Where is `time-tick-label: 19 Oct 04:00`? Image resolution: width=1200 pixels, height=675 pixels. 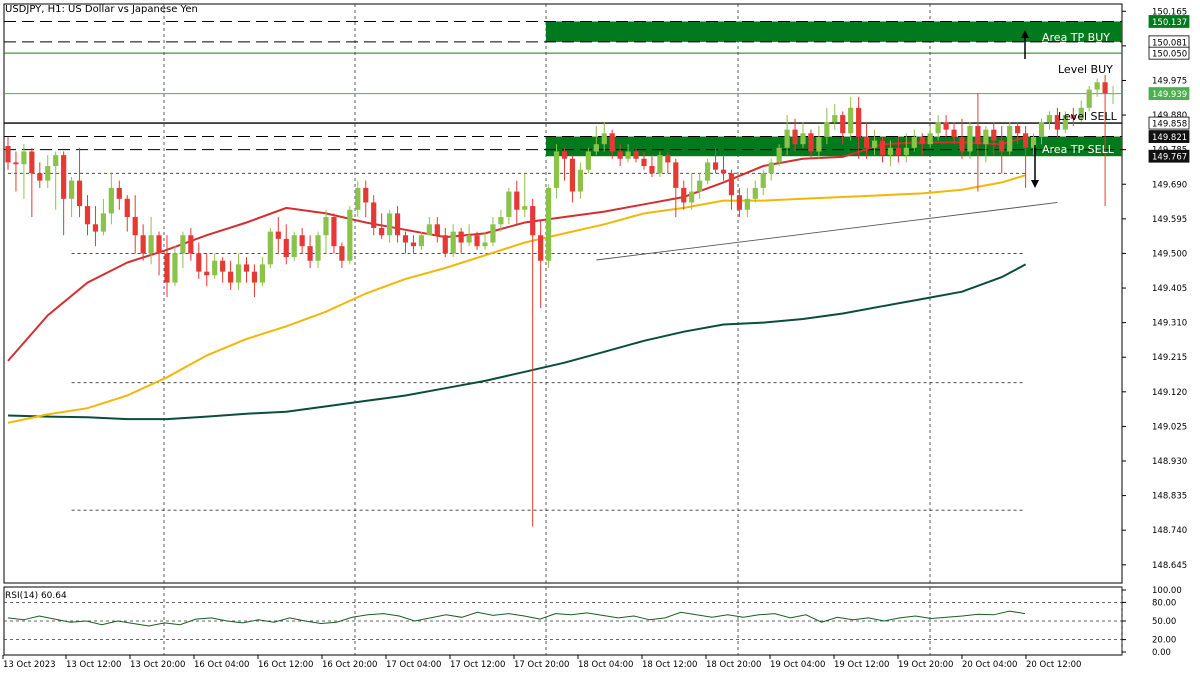 time-tick-label: 19 Oct 04:00 is located at coordinates (797, 665).